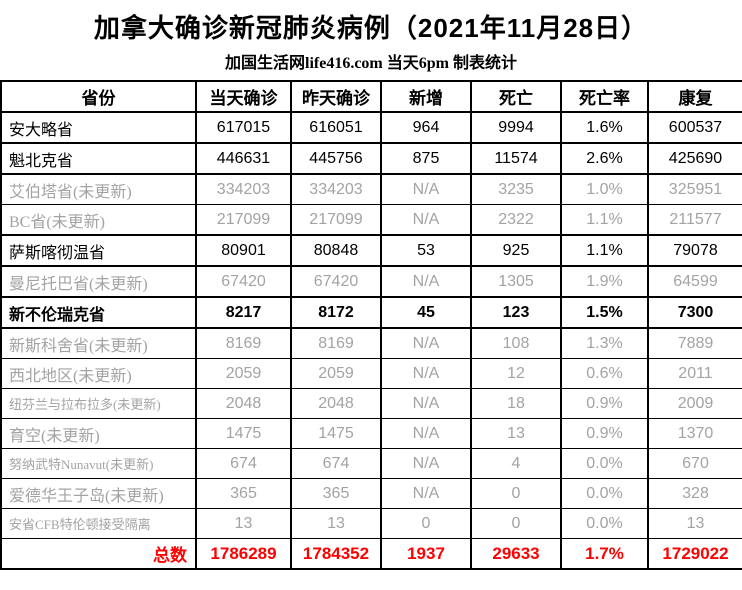 Image resolution: width=742 pixels, height=590 pixels. Describe the element at coordinates (516, 554) in the screenshot. I see `total-deaths-cell: 29633` at that location.